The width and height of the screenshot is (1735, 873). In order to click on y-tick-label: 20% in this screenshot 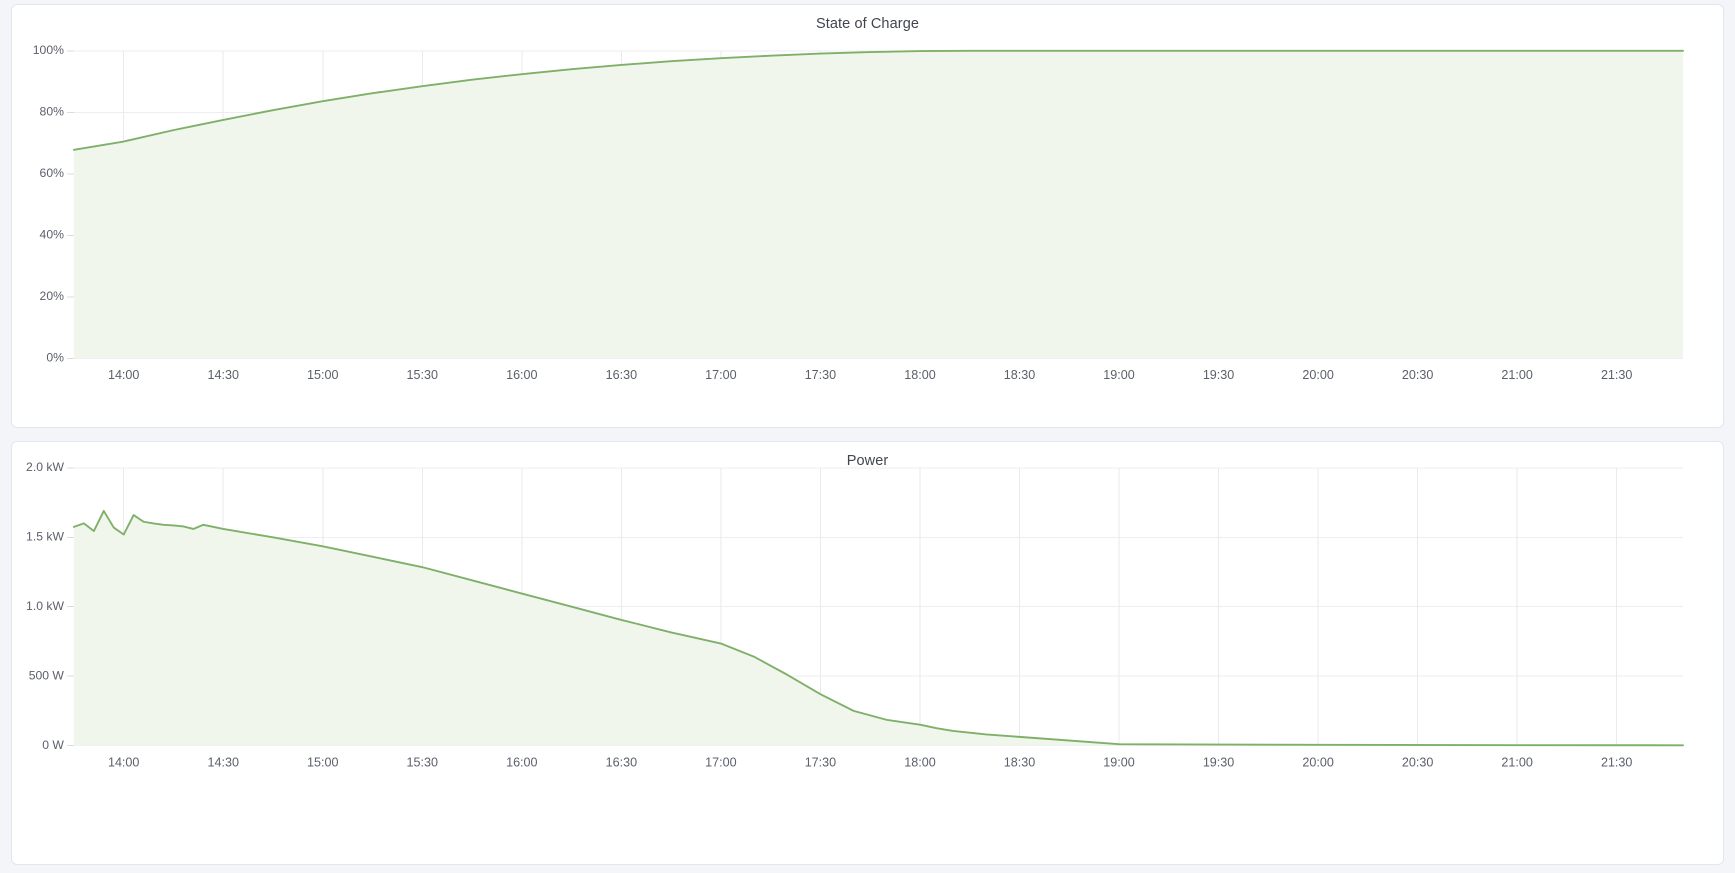, I will do `click(52, 296)`.